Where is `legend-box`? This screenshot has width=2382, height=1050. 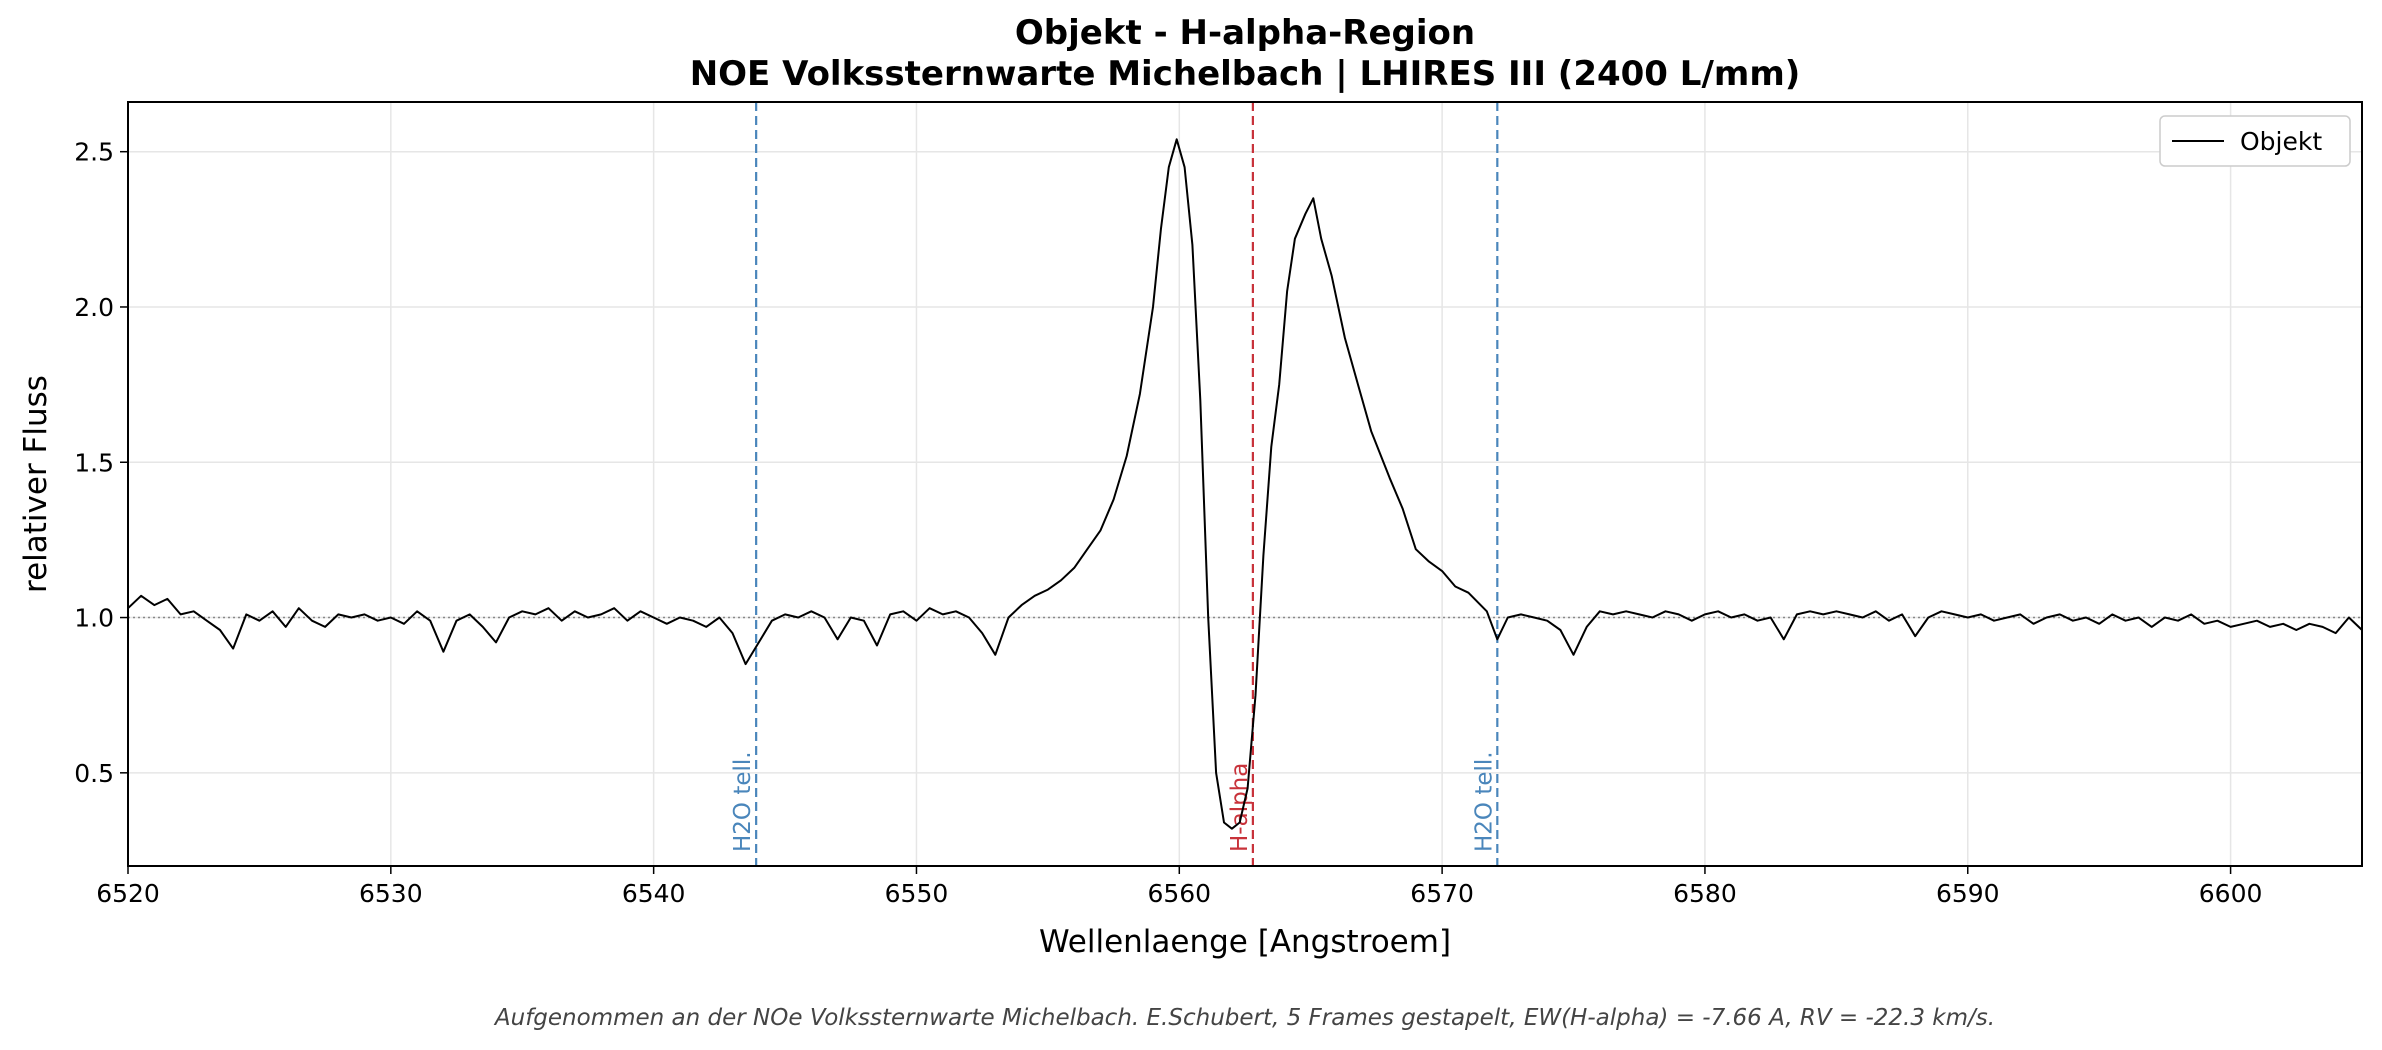
legend-box is located at coordinates (2255, 141).